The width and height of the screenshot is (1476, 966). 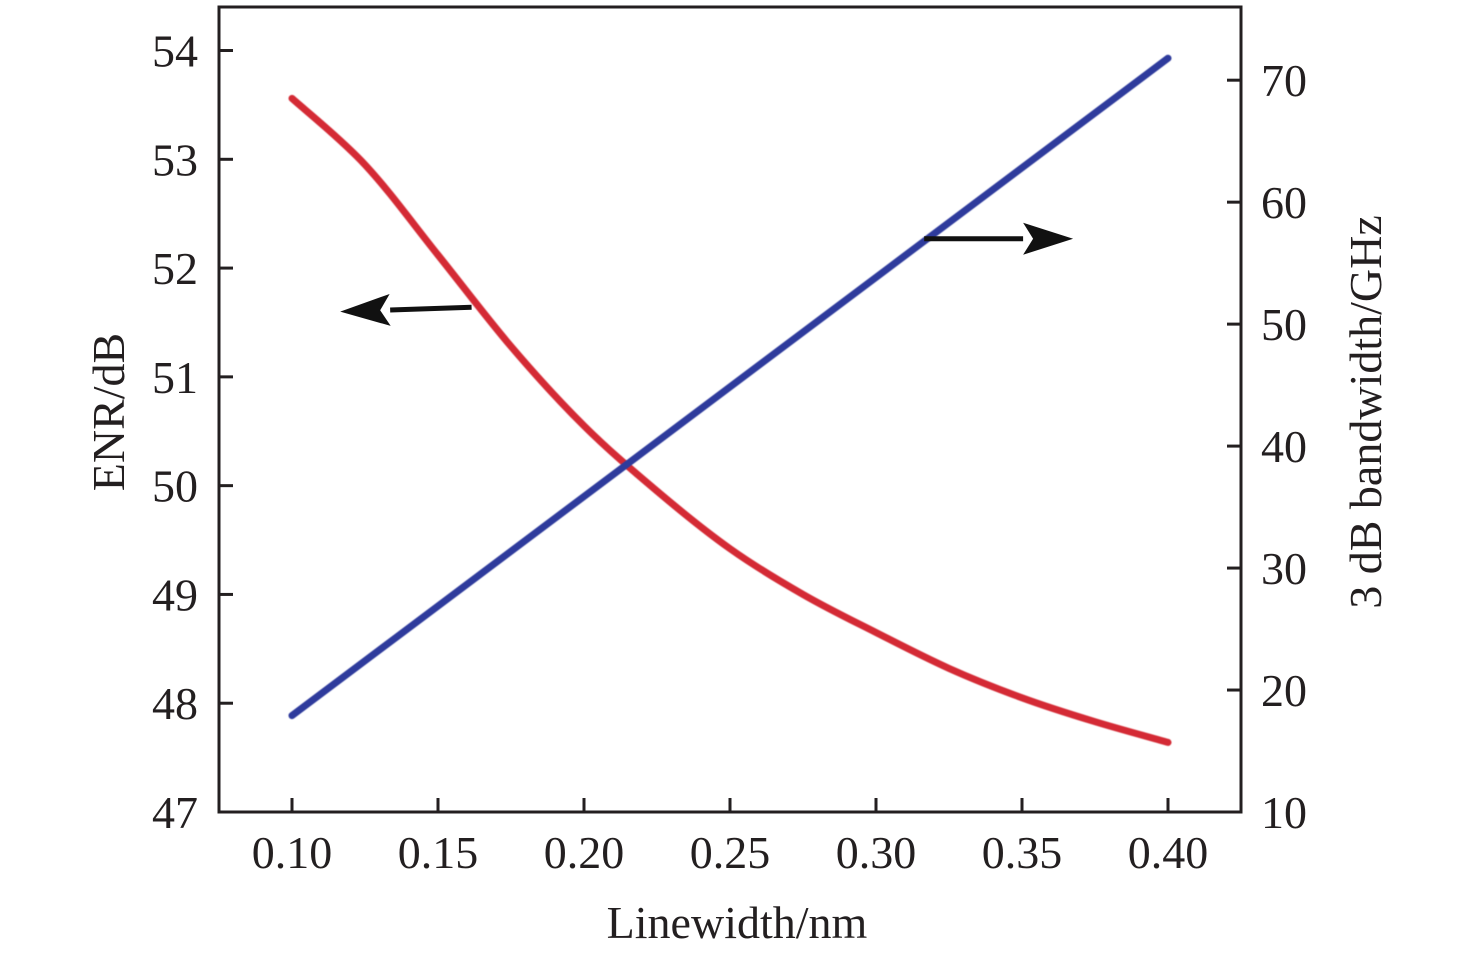 What do you see at coordinates (737, 922) in the screenshot?
I see `x-axis-title: Linewidth/nm` at bounding box center [737, 922].